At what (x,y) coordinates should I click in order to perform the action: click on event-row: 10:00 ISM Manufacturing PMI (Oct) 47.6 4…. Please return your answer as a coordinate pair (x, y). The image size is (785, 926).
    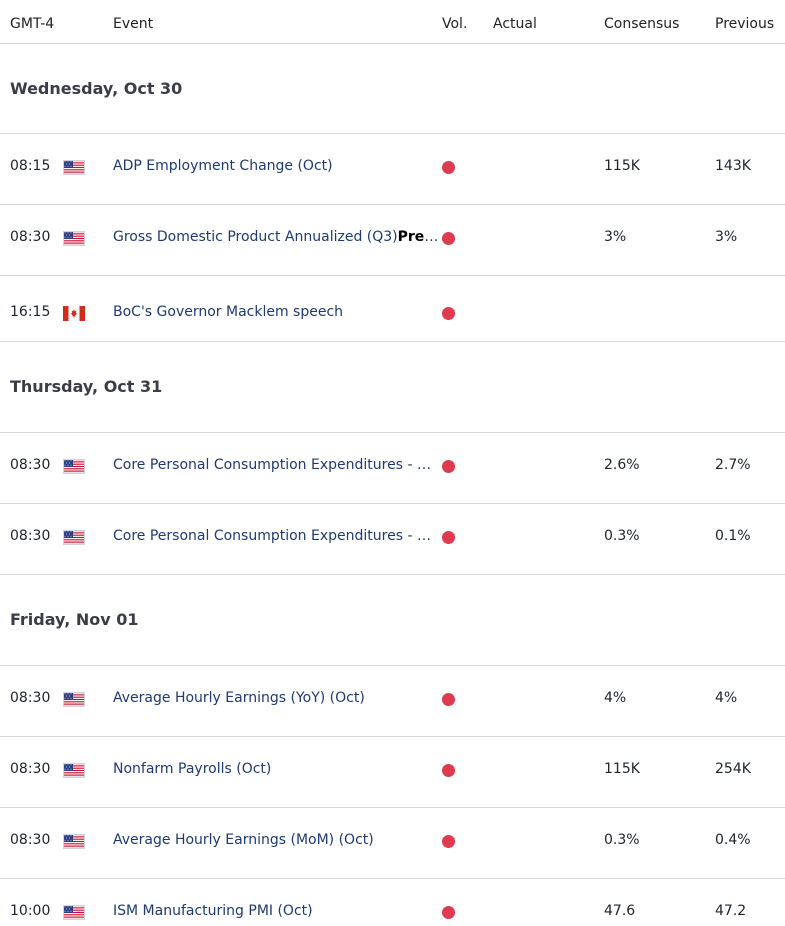
    Looking at the image, I should click on (392, 902).